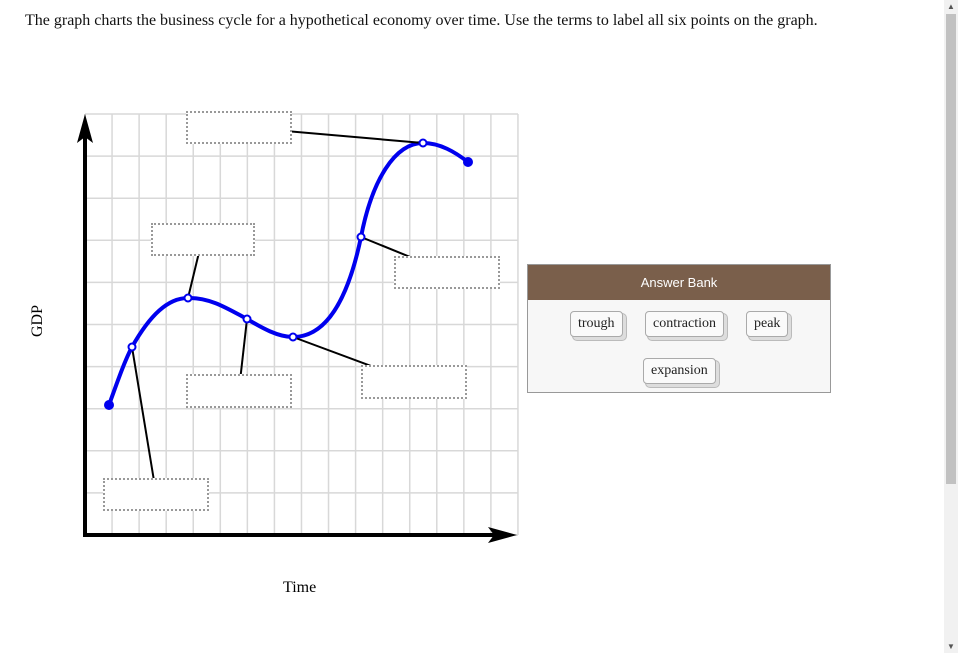 The image size is (958, 653). I want to click on x-axis-arrow-icon, so click(502, 535).